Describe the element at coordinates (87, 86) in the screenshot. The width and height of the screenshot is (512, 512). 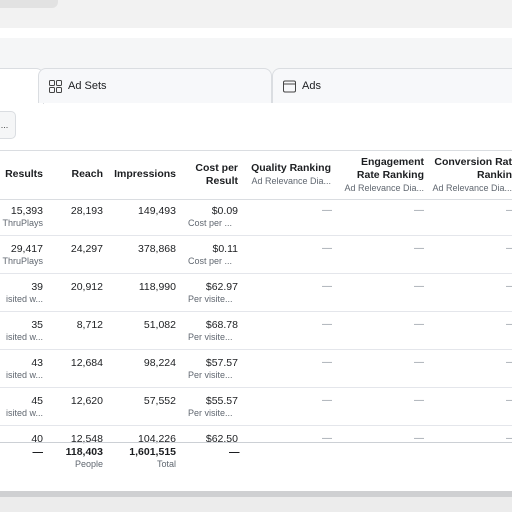
I see `tab-ad-sets-label: Ad Sets` at that location.